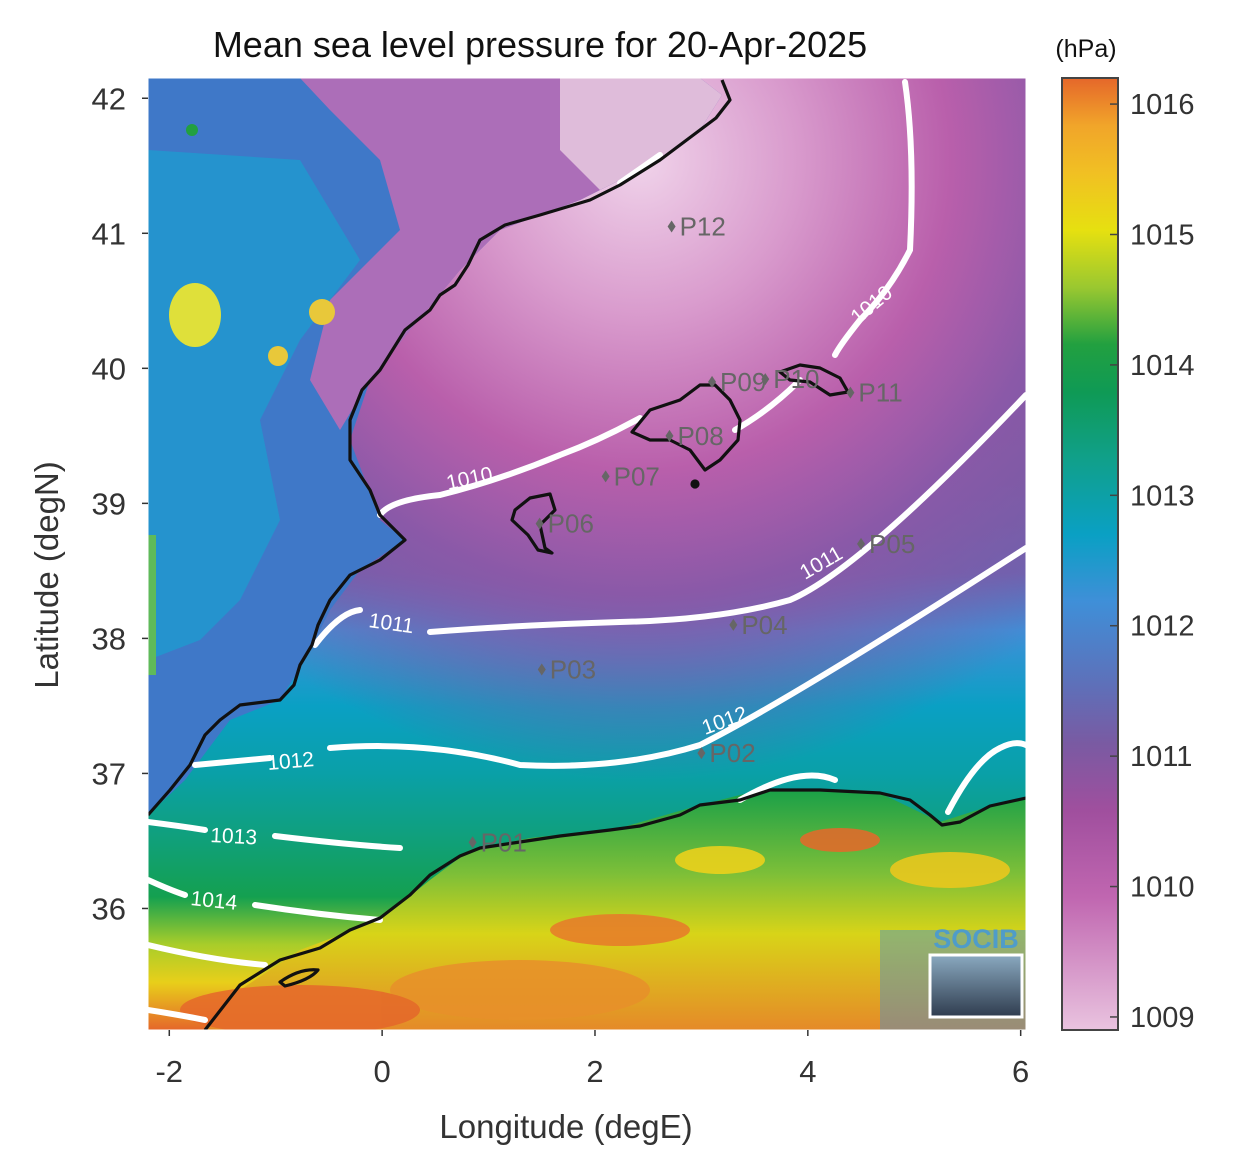 This screenshot has width=1243, height=1173. What do you see at coordinates (976, 939) in the screenshot?
I see `socib-logo-text: SOCIB` at bounding box center [976, 939].